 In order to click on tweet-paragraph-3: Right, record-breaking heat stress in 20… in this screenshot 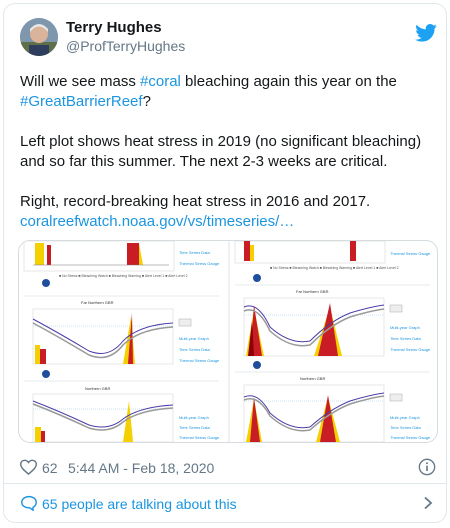, I will do `click(195, 201)`.